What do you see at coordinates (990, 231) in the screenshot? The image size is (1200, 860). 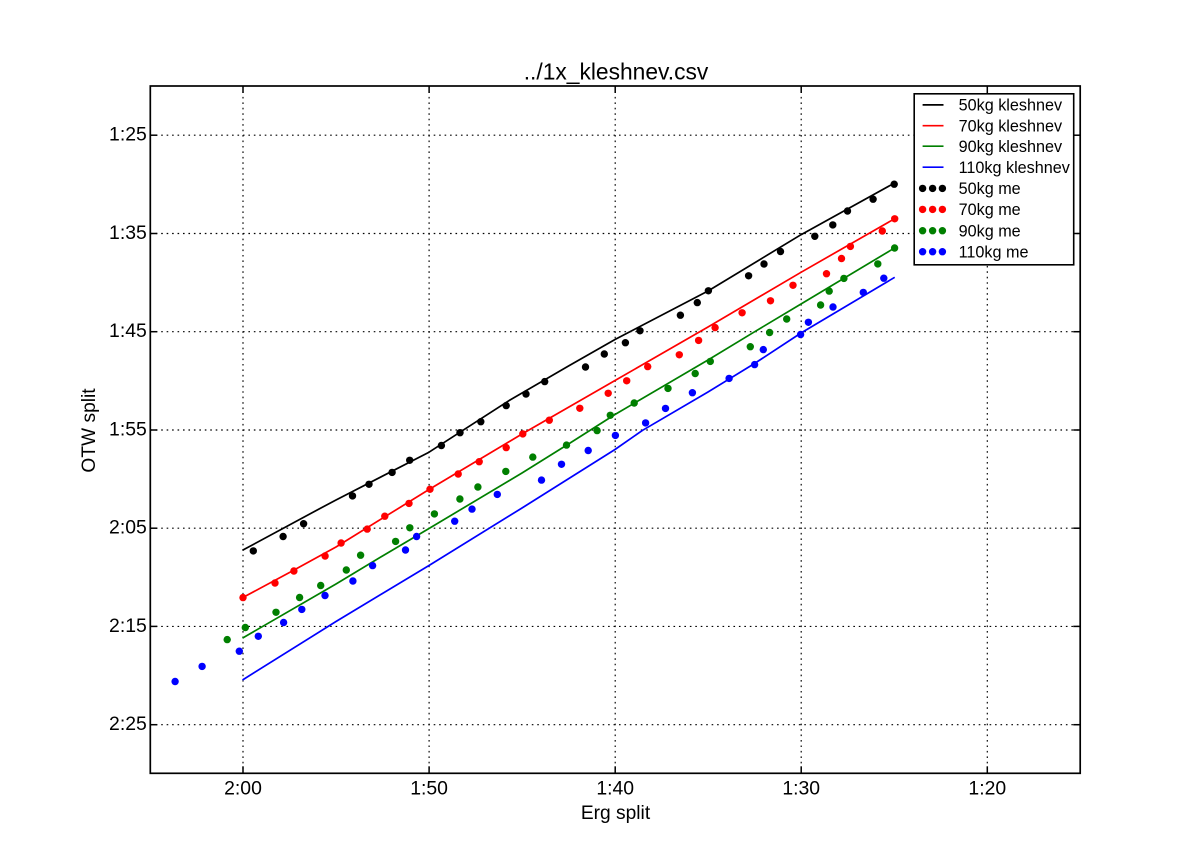 I see `svg-text: 90kg me` at bounding box center [990, 231].